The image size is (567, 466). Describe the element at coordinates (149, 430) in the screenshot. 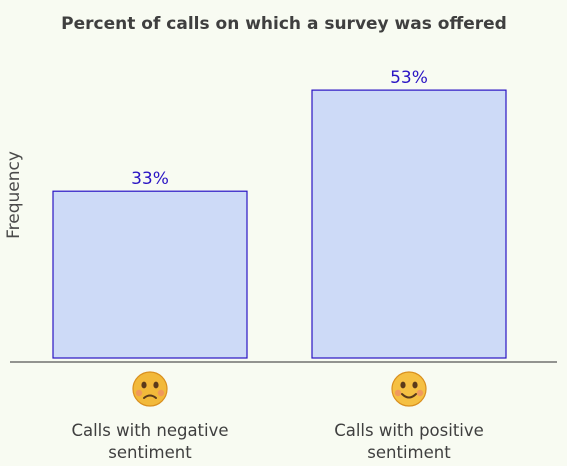

I see `x-tick-label-1-line-1: Calls with negative` at that location.